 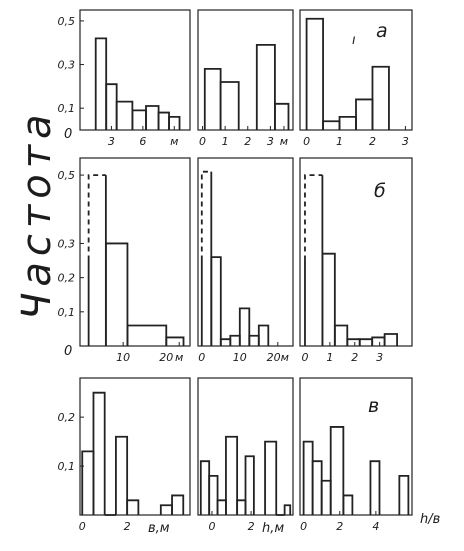 What do you see at coordinates (273, 528) in the screenshot?
I see `height-axis-label: h,м` at bounding box center [273, 528].